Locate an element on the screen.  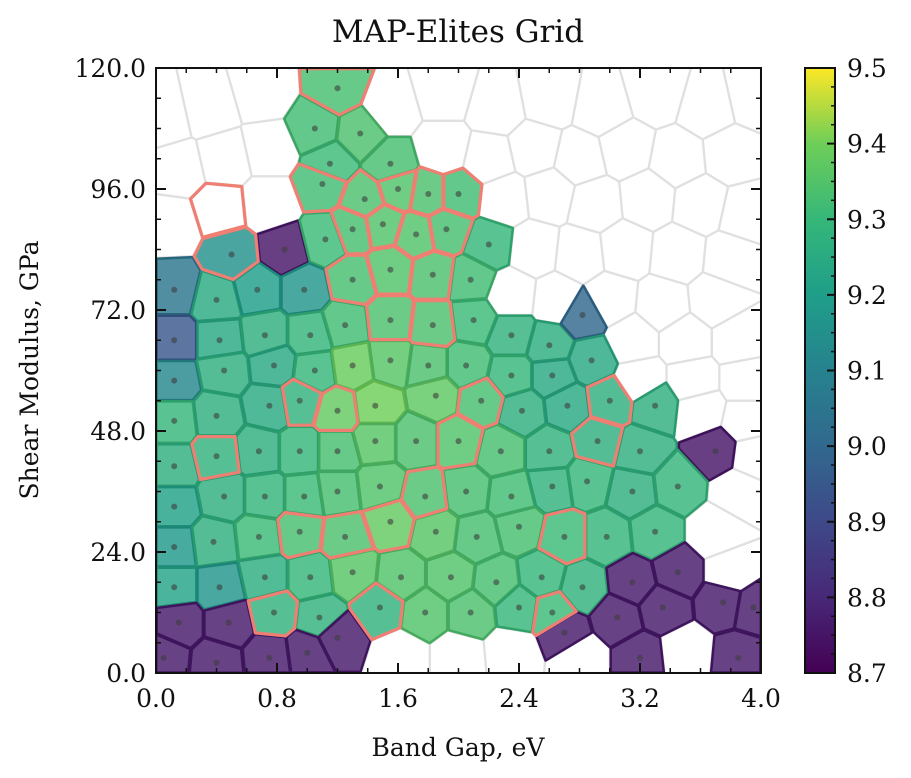
x-tick-label: 1.6 is located at coordinates (398, 698).